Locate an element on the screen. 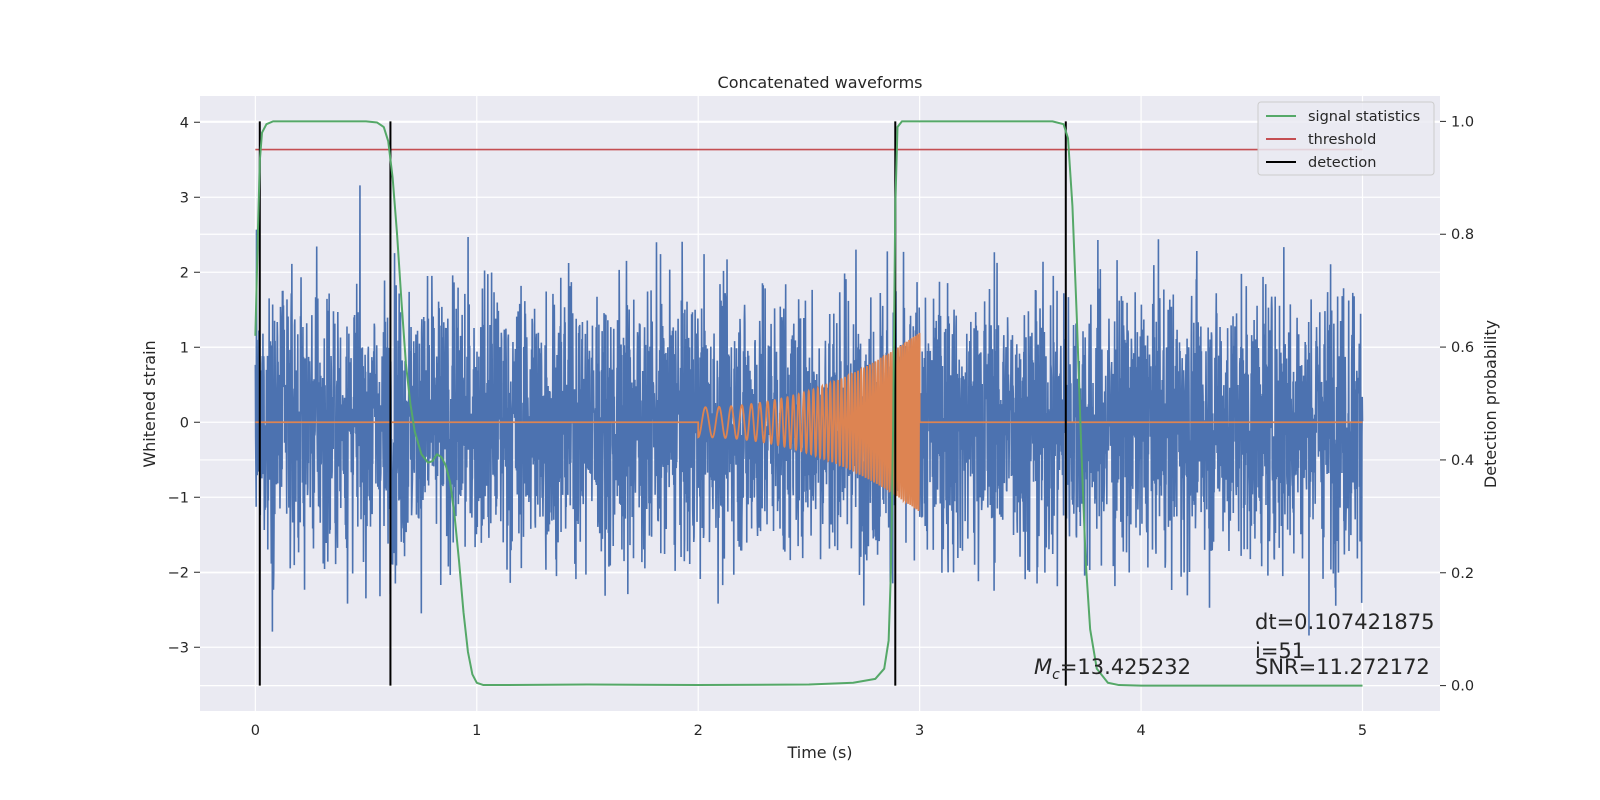 This screenshot has height=800, width=1600. y-right-tick-label-3: 0.6 is located at coordinates (1462, 348).